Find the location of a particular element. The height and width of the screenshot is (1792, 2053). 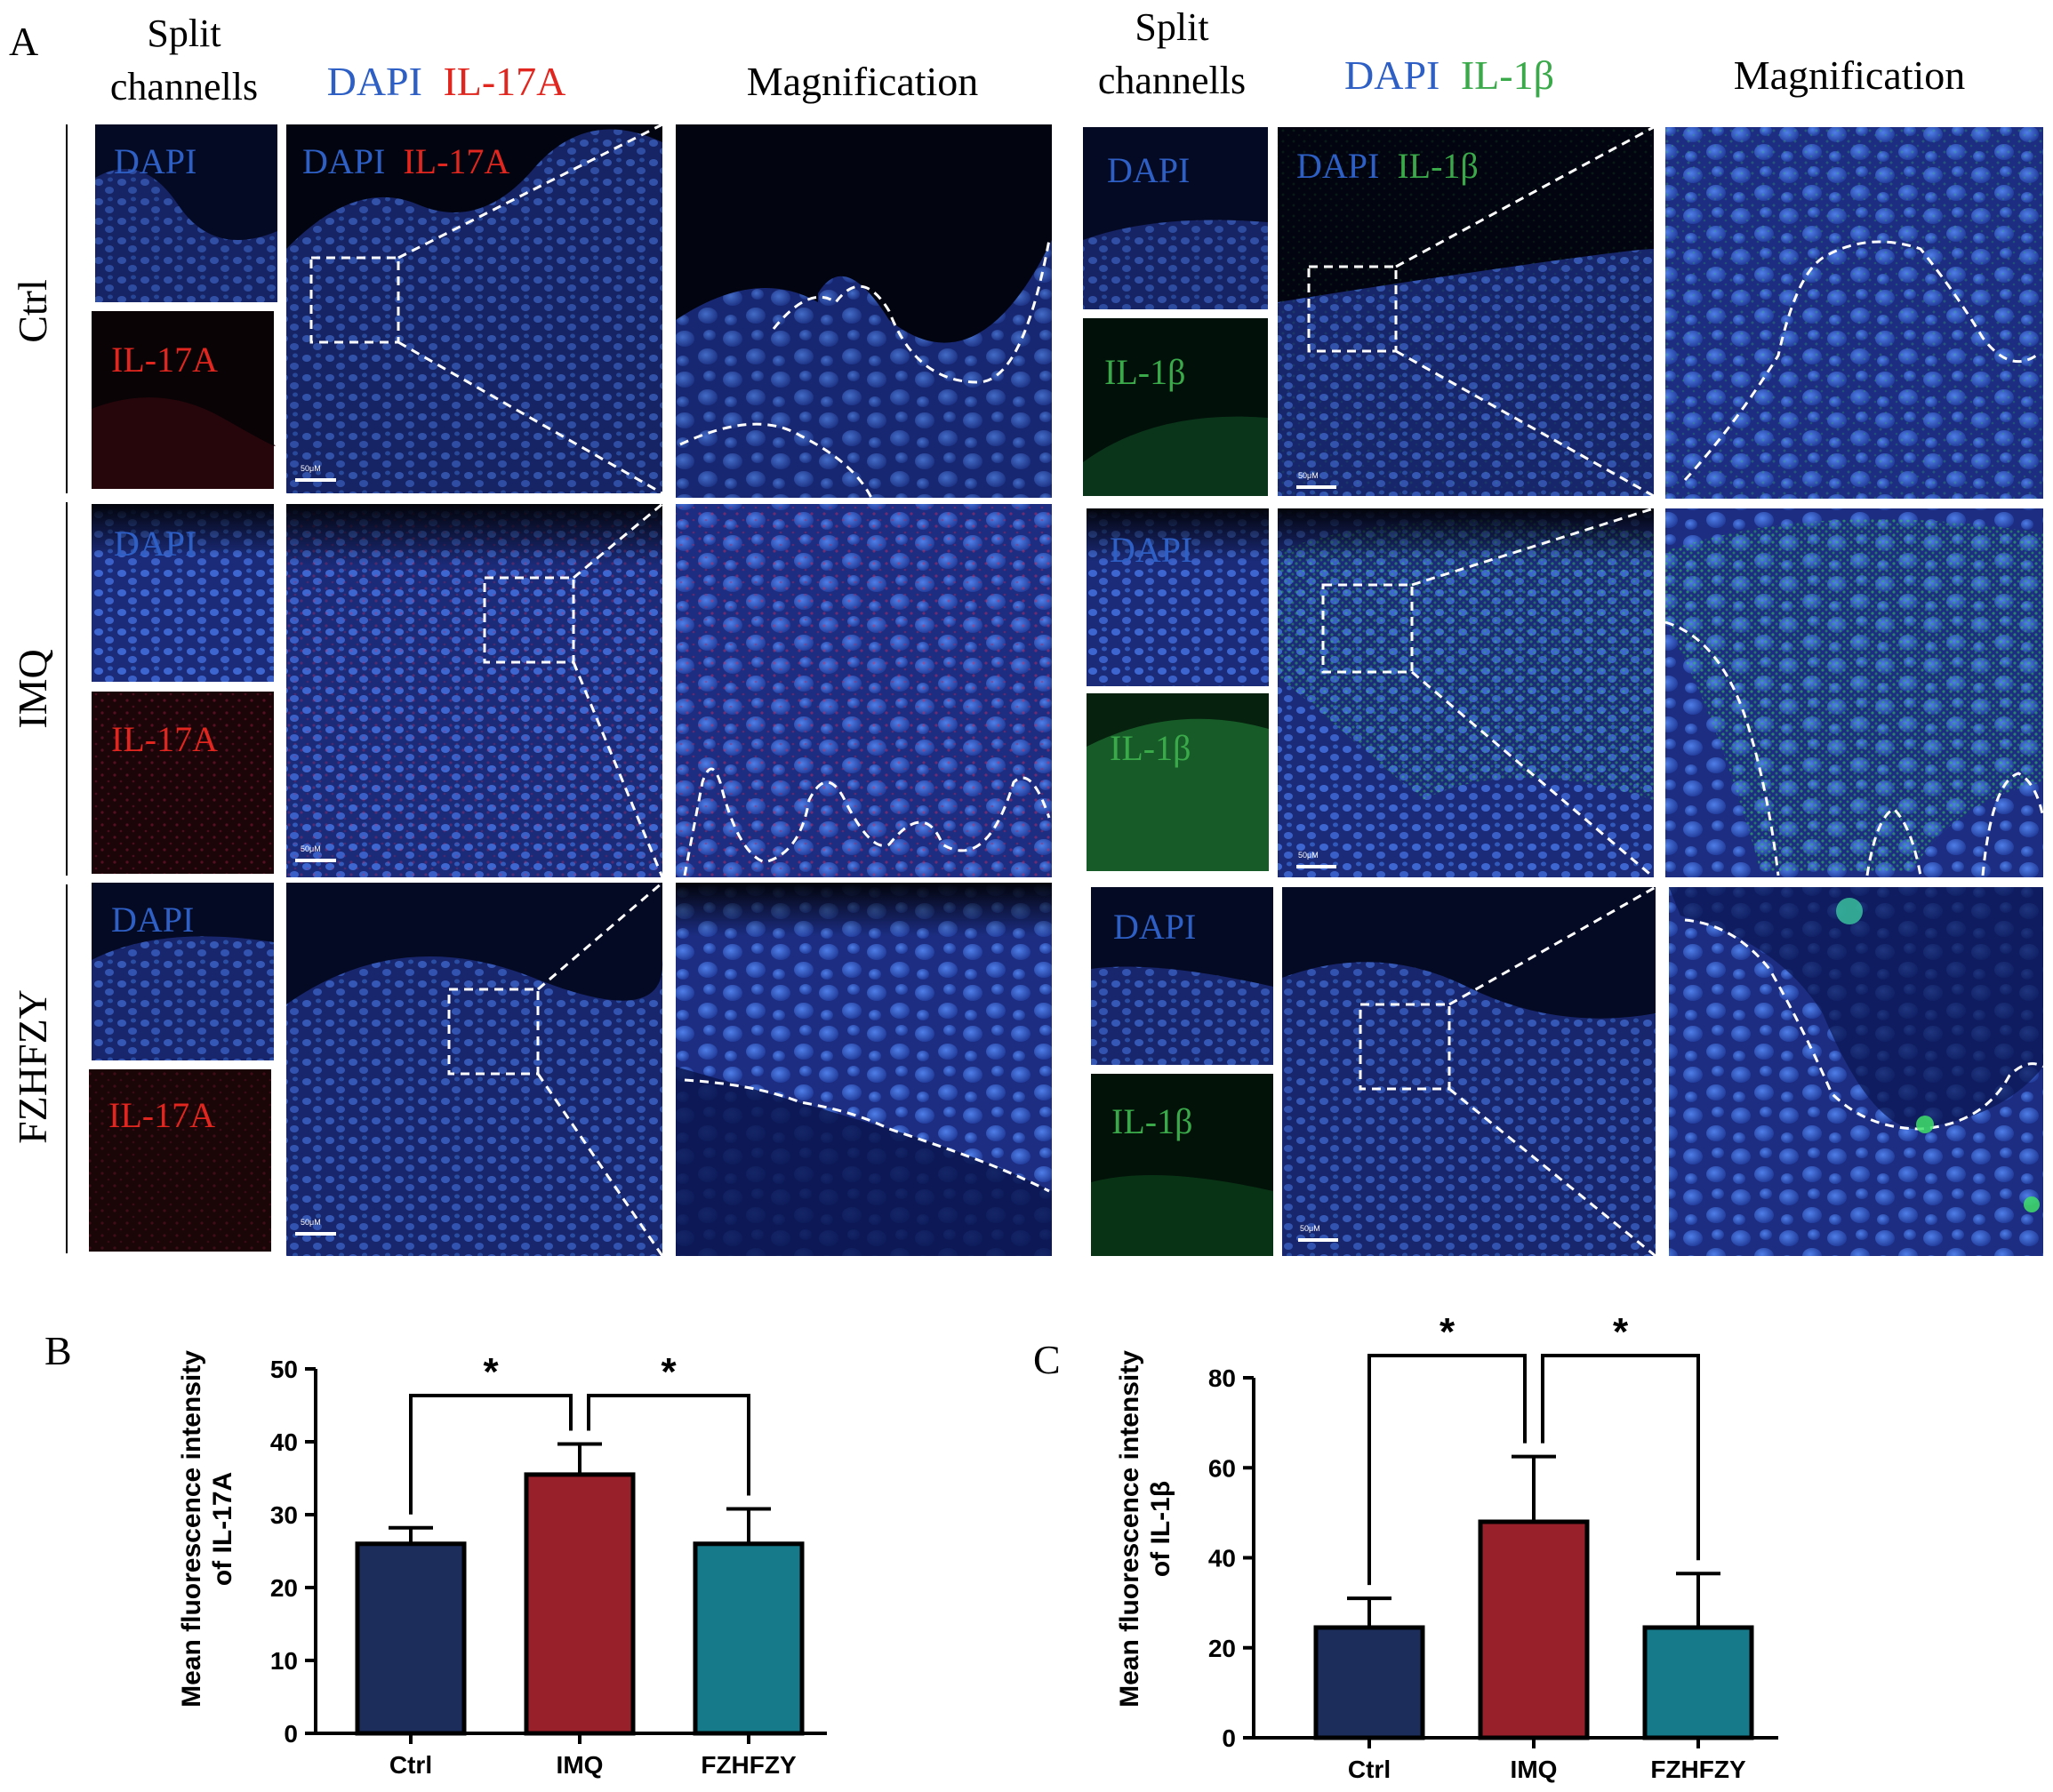

tile-ctrl-dapi-right: DAPI is located at coordinates (1175, 218).